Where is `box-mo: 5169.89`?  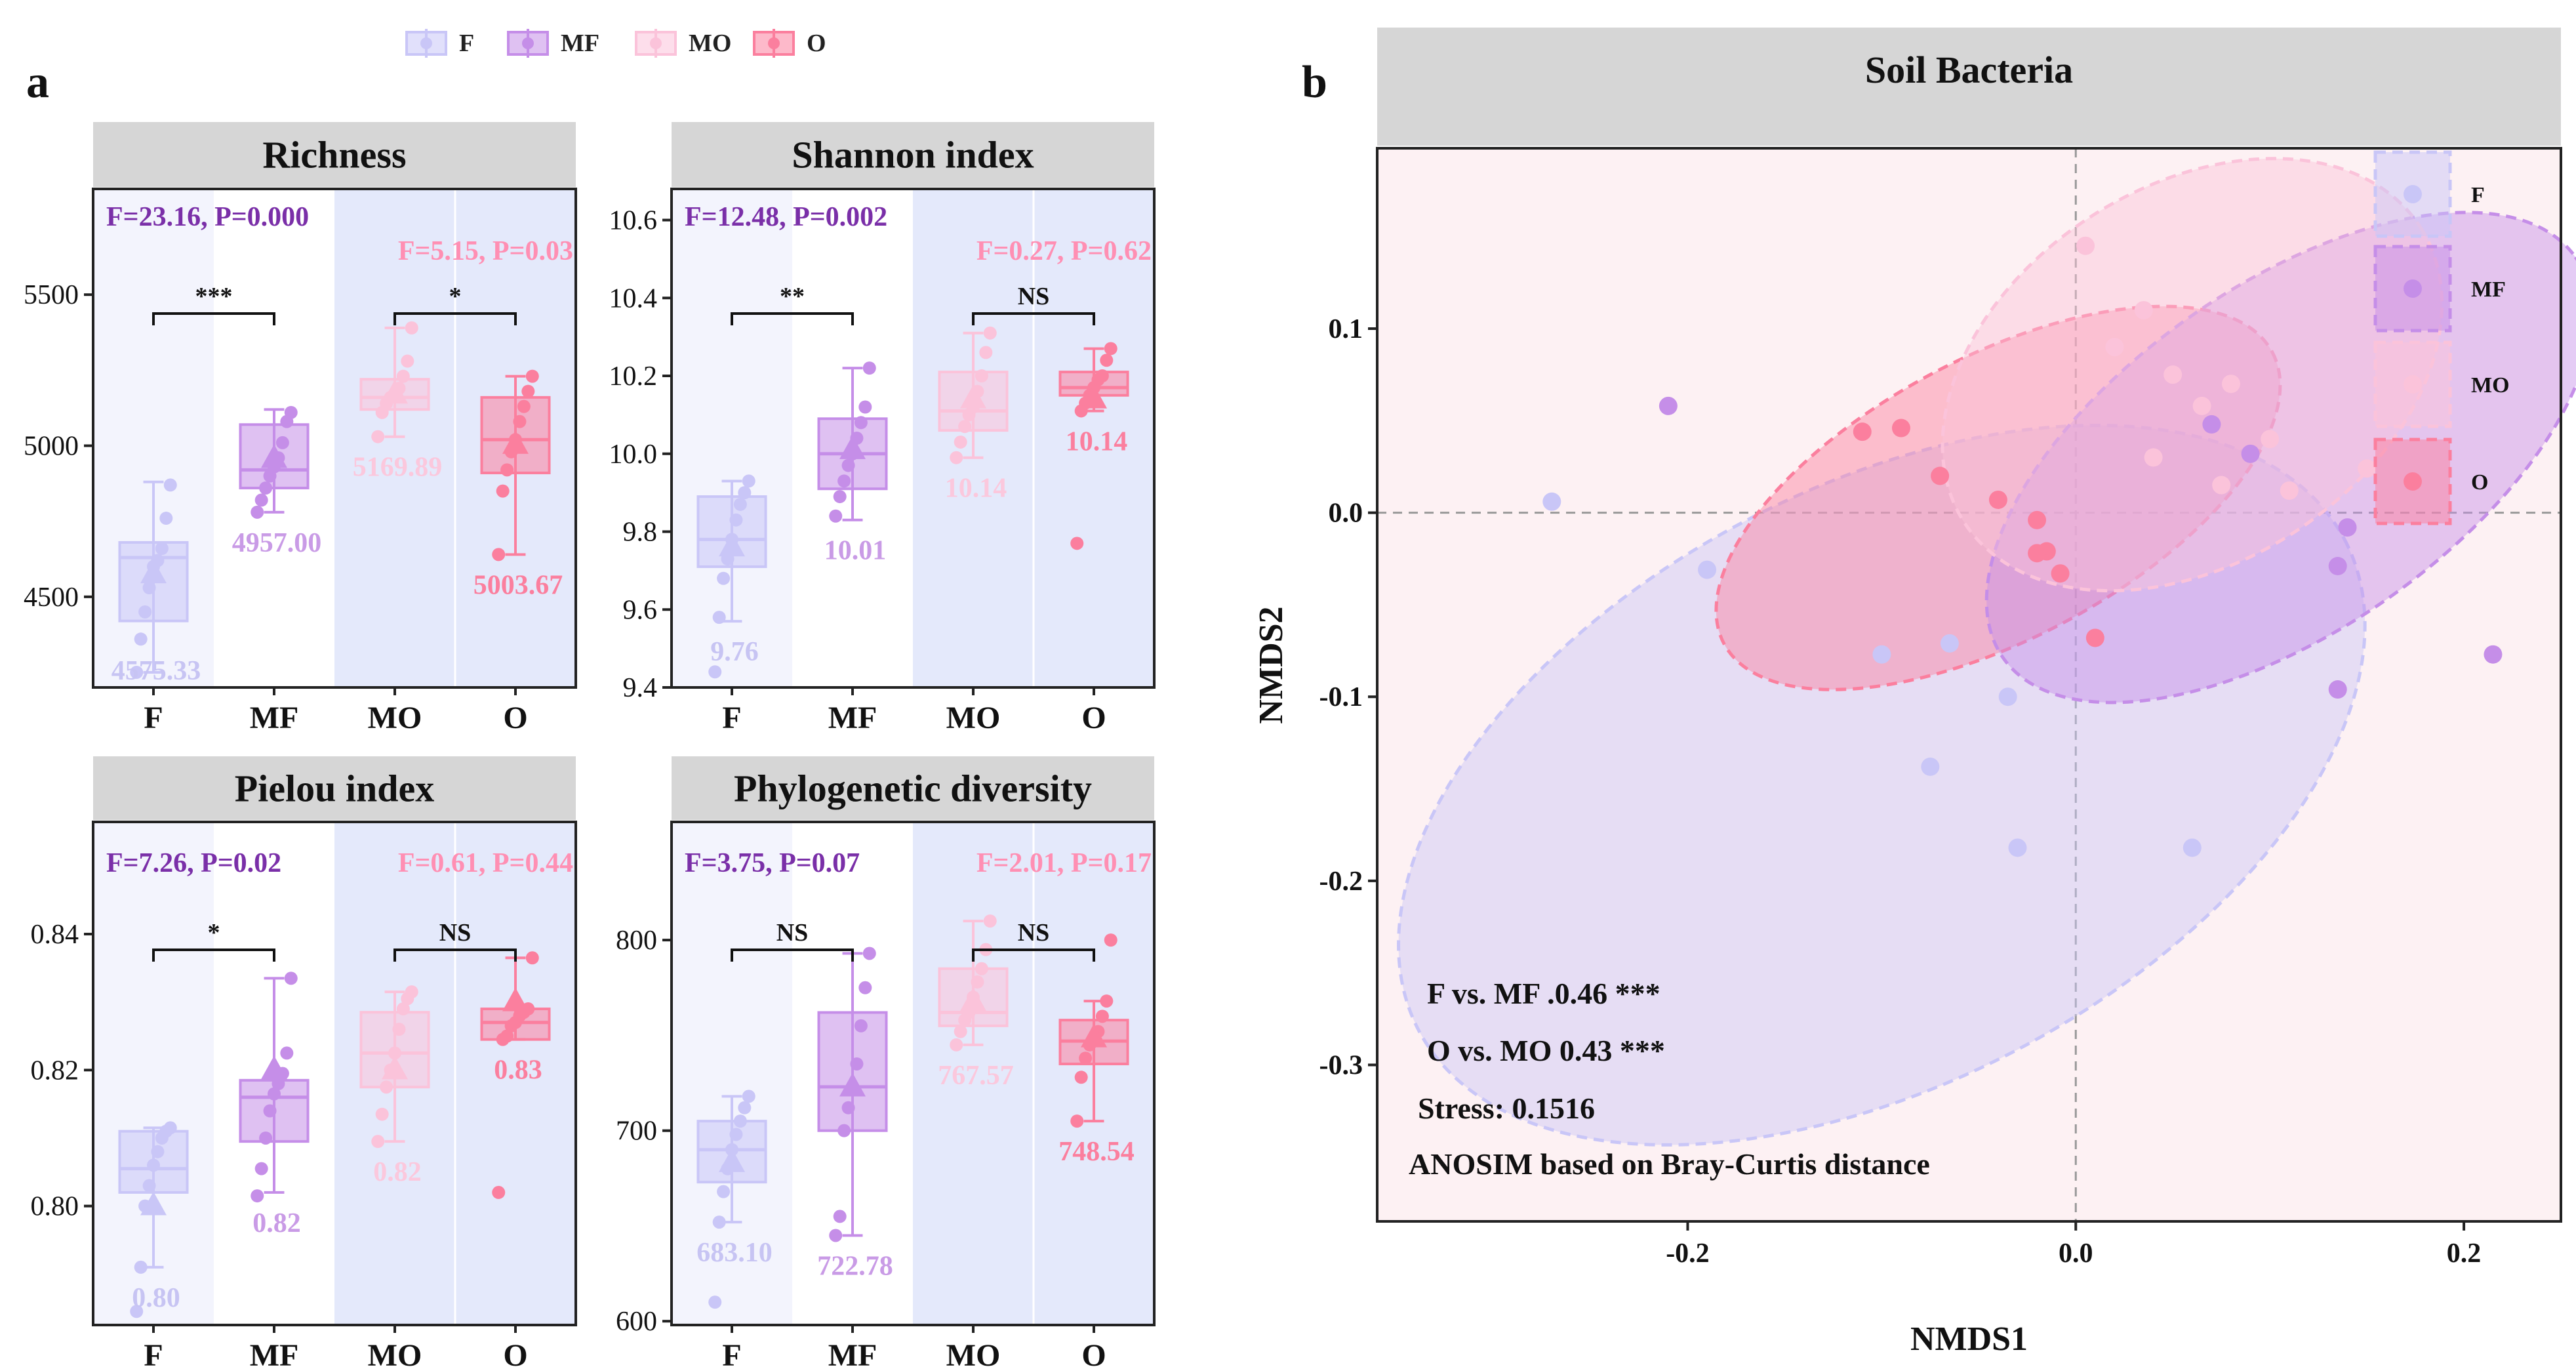
box-mo: 5169.89 is located at coordinates (398, 402).